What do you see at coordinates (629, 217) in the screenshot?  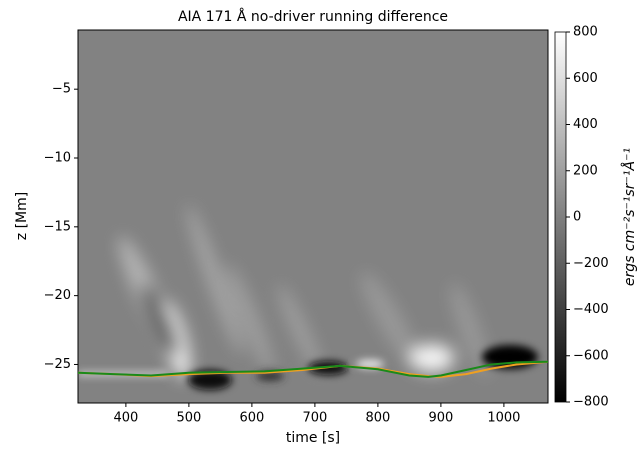 I see `colorbar-label: ergs cm⁻²s⁻¹sr⁻¹Å⁻¹` at bounding box center [629, 217].